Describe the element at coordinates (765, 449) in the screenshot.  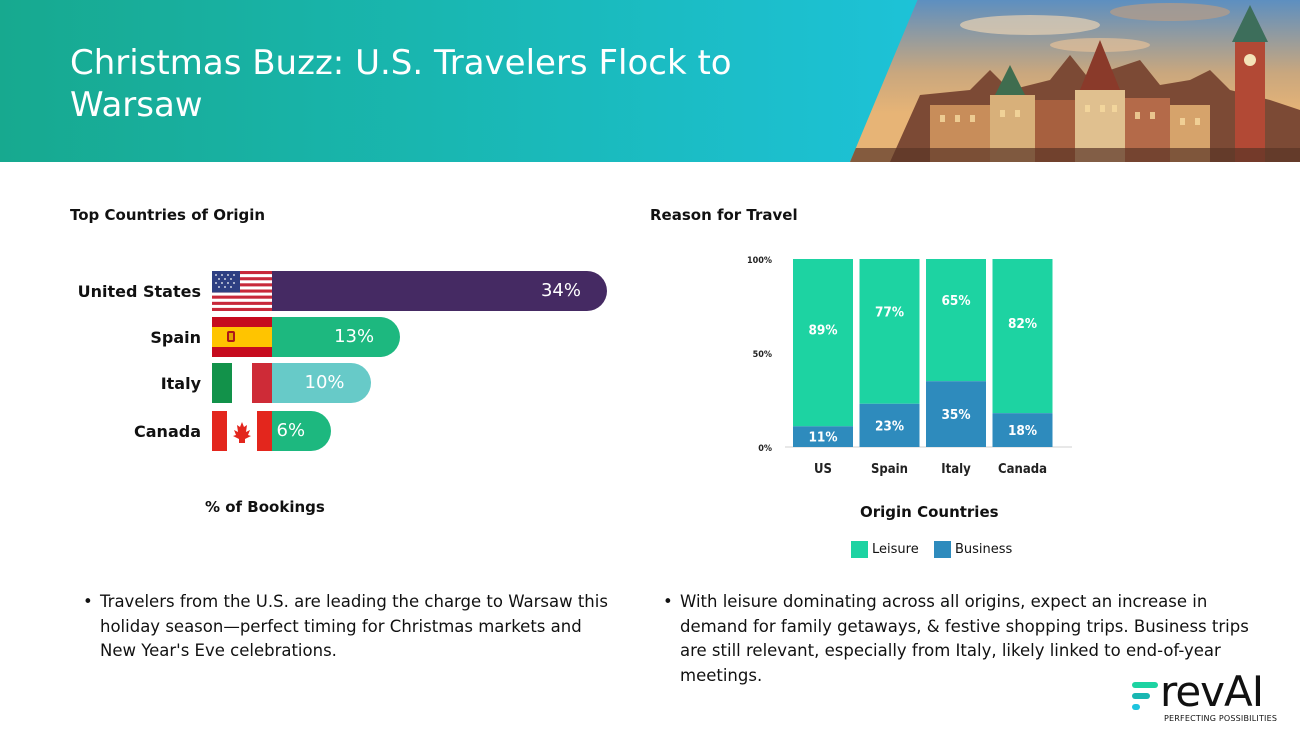
I see `y-tick-label: 0%` at that location.